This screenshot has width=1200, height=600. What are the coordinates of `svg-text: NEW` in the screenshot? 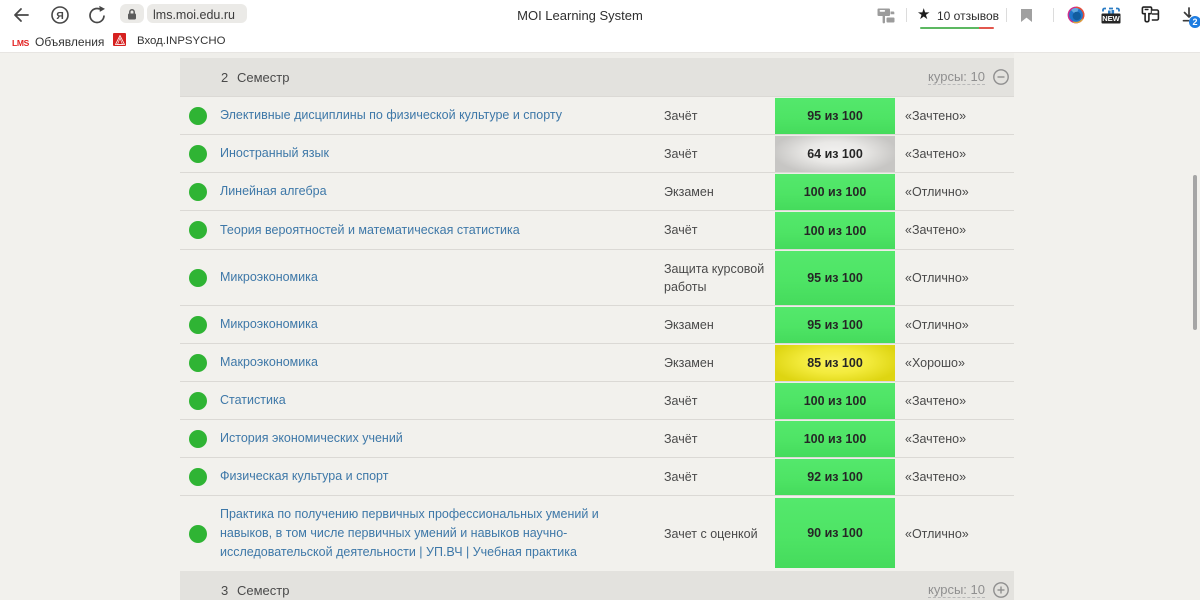 It's located at (1111, 18).